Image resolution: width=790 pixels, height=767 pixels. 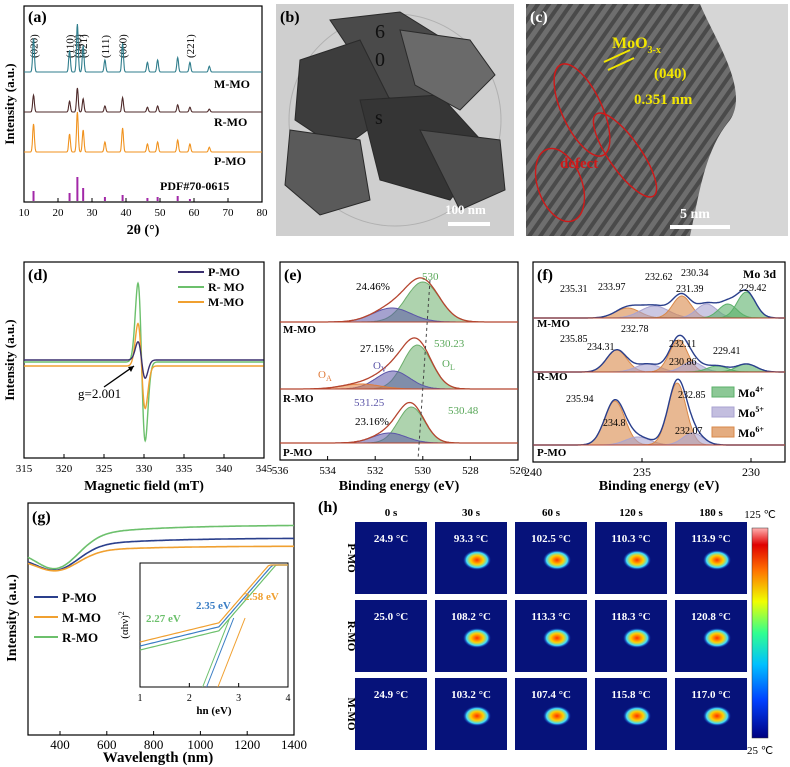 What do you see at coordinates (551, 513) in the screenshot?
I see `column-header: 60 s` at bounding box center [551, 513].